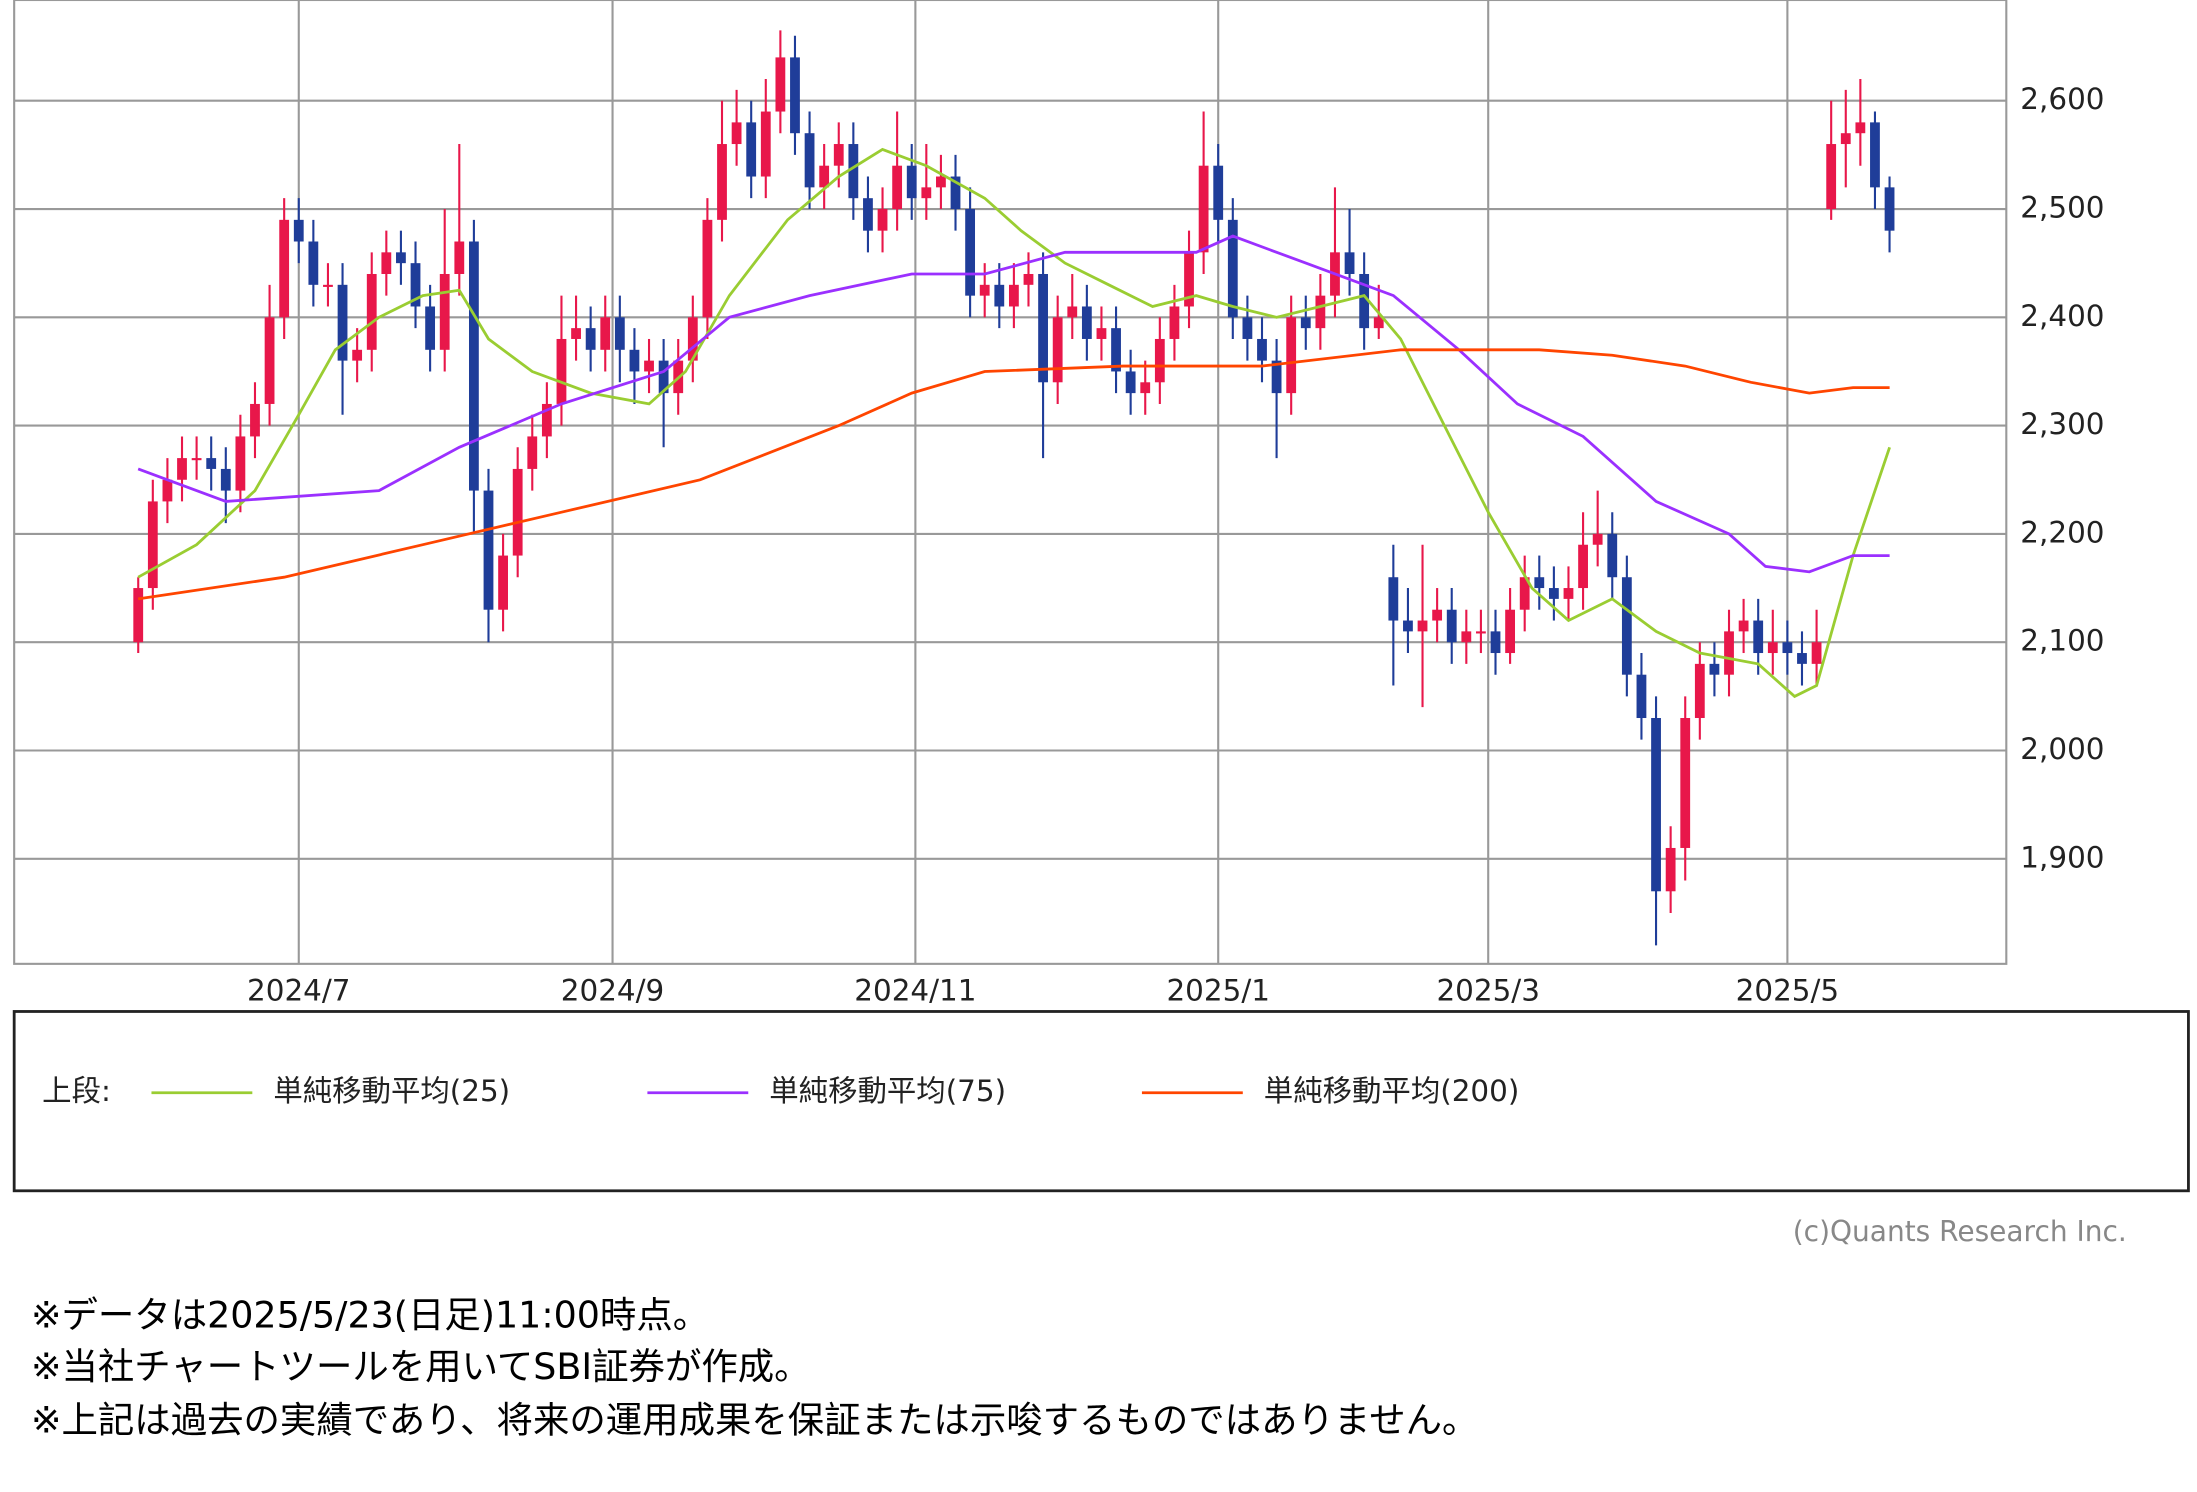 This screenshot has width=2197, height=1492. What do you see at coordinates (1217, 990) in the screenshot?
I see `x-tick-label: 2025/1` at bounding box center [1217, 990].